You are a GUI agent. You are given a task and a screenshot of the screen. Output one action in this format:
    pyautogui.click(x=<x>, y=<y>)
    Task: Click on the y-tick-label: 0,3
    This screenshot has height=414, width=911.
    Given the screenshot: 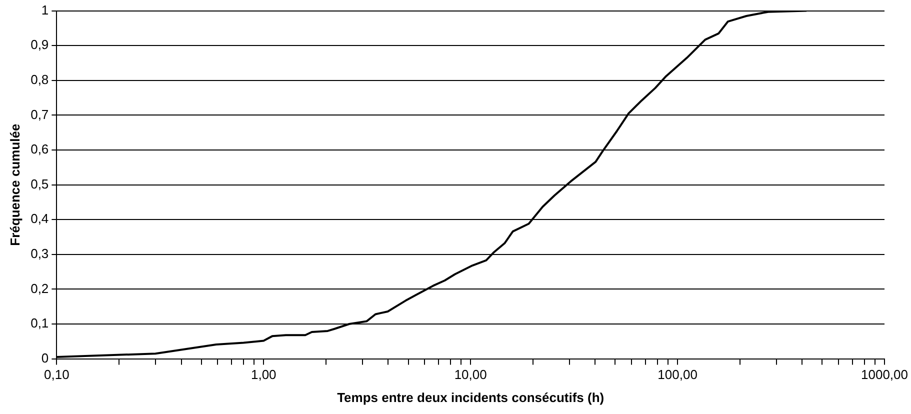 What is the action you would take?
    pyautogui.click(x=39, y=253)
    